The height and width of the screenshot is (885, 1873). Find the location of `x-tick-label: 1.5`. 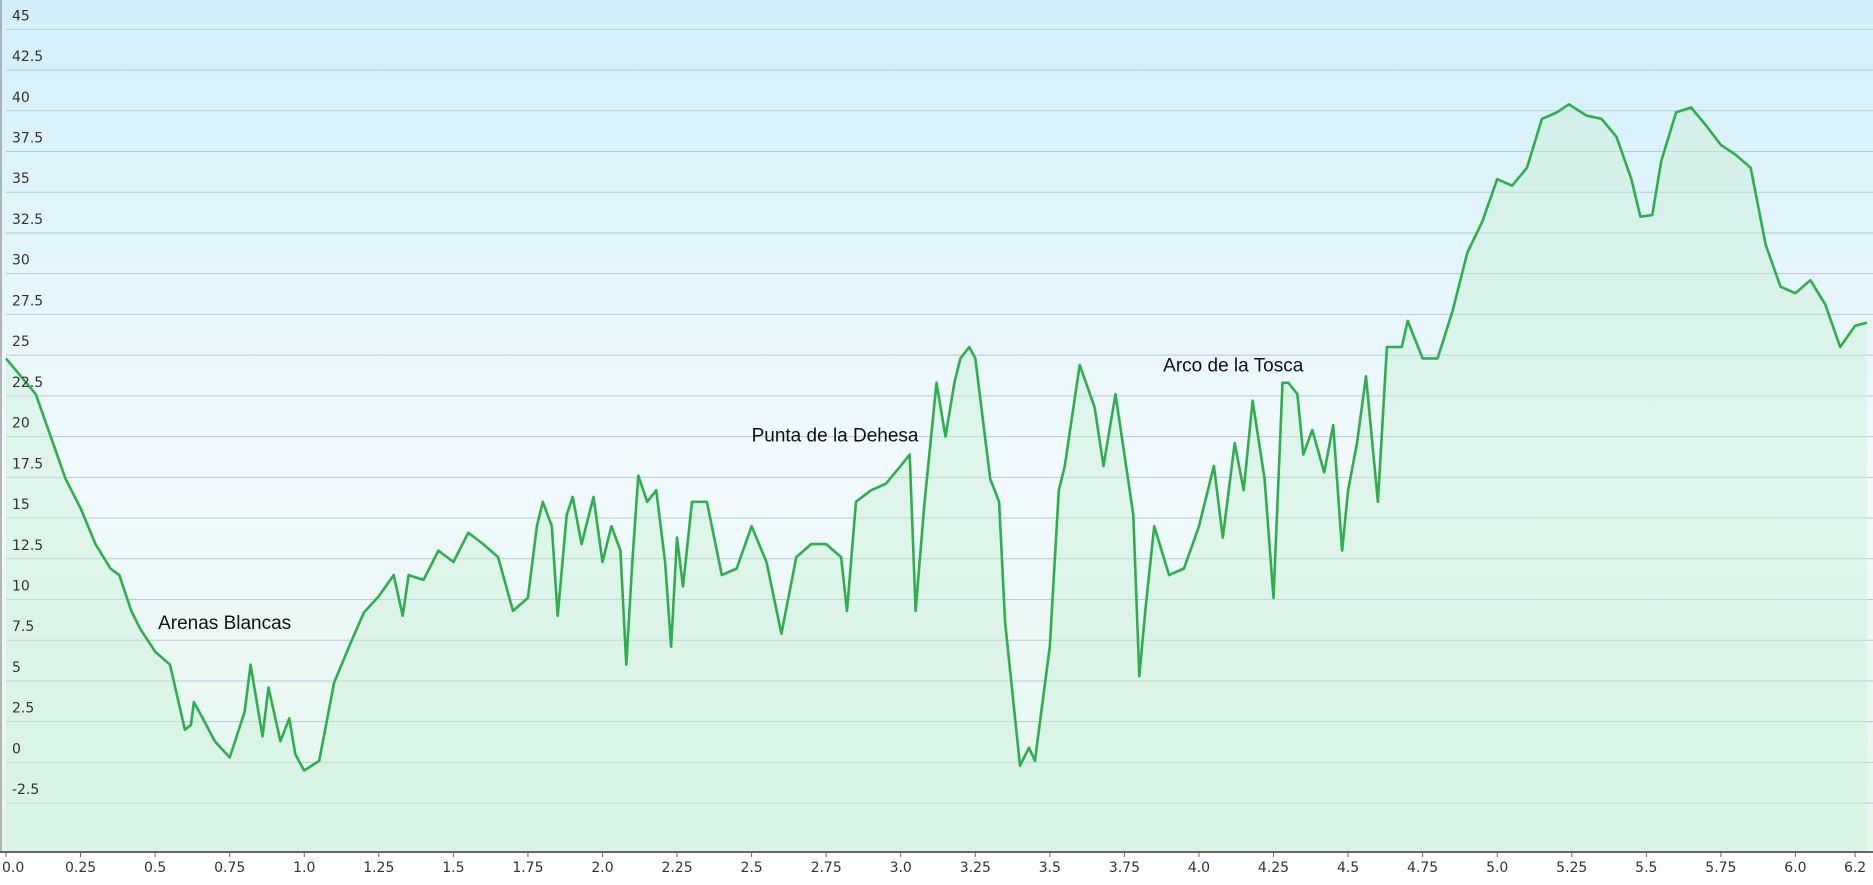

x-tick-label: 1.5 is located at coordinates (453, 868).